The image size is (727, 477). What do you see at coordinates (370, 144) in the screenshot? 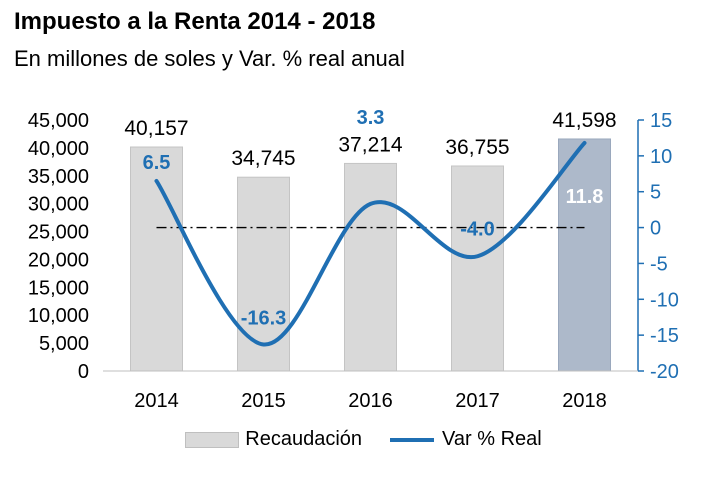
I see `bar-value-label: 37,214` at bounding box center [370, 144].